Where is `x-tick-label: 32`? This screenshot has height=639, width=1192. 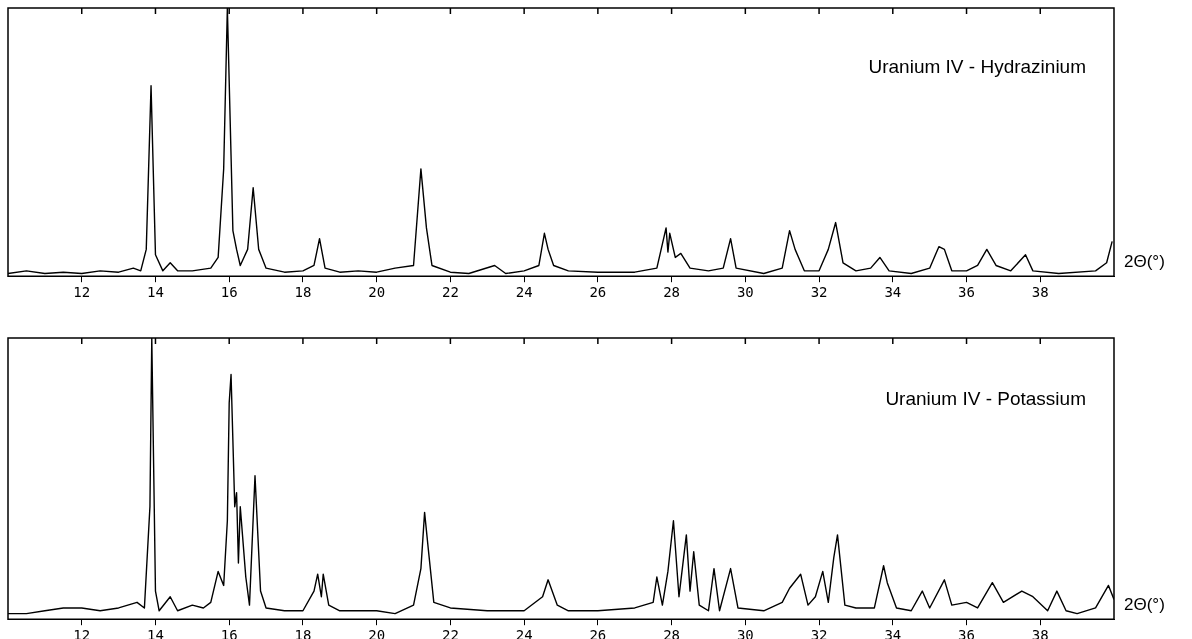 x-tick-label: 32 is located at coordinates (819, 292).